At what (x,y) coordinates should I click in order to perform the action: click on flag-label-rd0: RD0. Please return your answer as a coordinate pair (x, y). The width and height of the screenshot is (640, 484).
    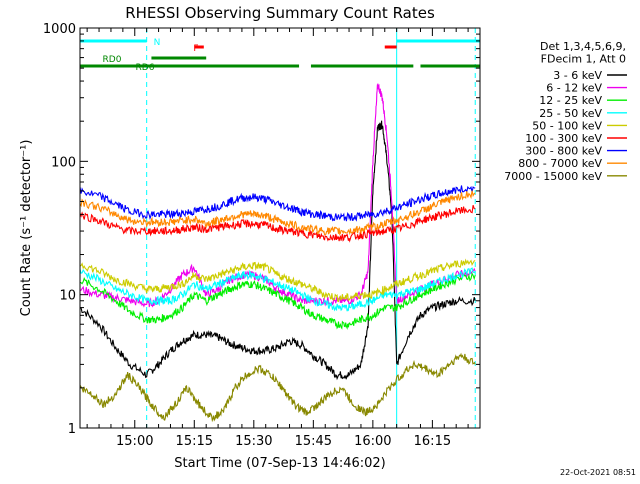
    Looking at the image, I should click on (112, 60).